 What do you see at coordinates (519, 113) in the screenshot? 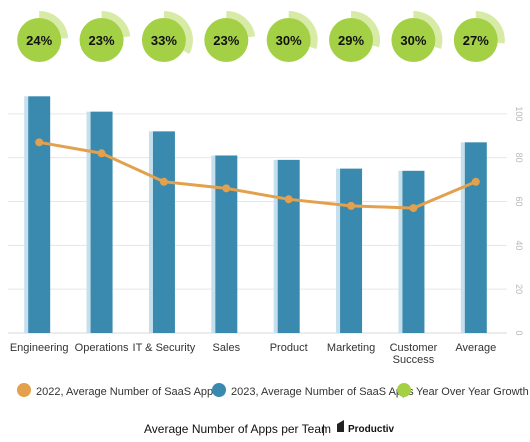
I see `y-tick-label: 100` at bounding box center [519, 113].